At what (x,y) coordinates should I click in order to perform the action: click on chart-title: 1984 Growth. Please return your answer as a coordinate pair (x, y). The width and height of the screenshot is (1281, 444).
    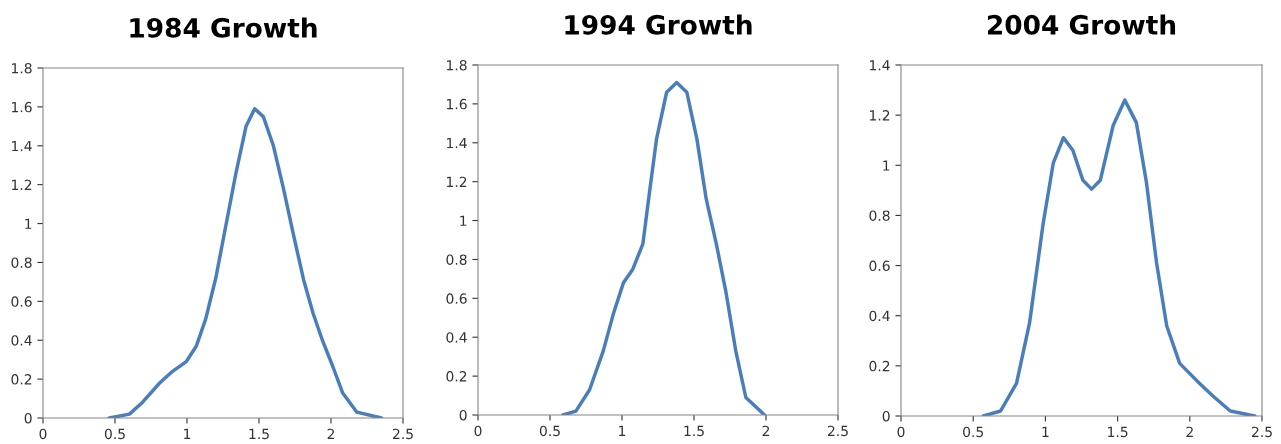
    Looking at the image, I should click on (223, 27).